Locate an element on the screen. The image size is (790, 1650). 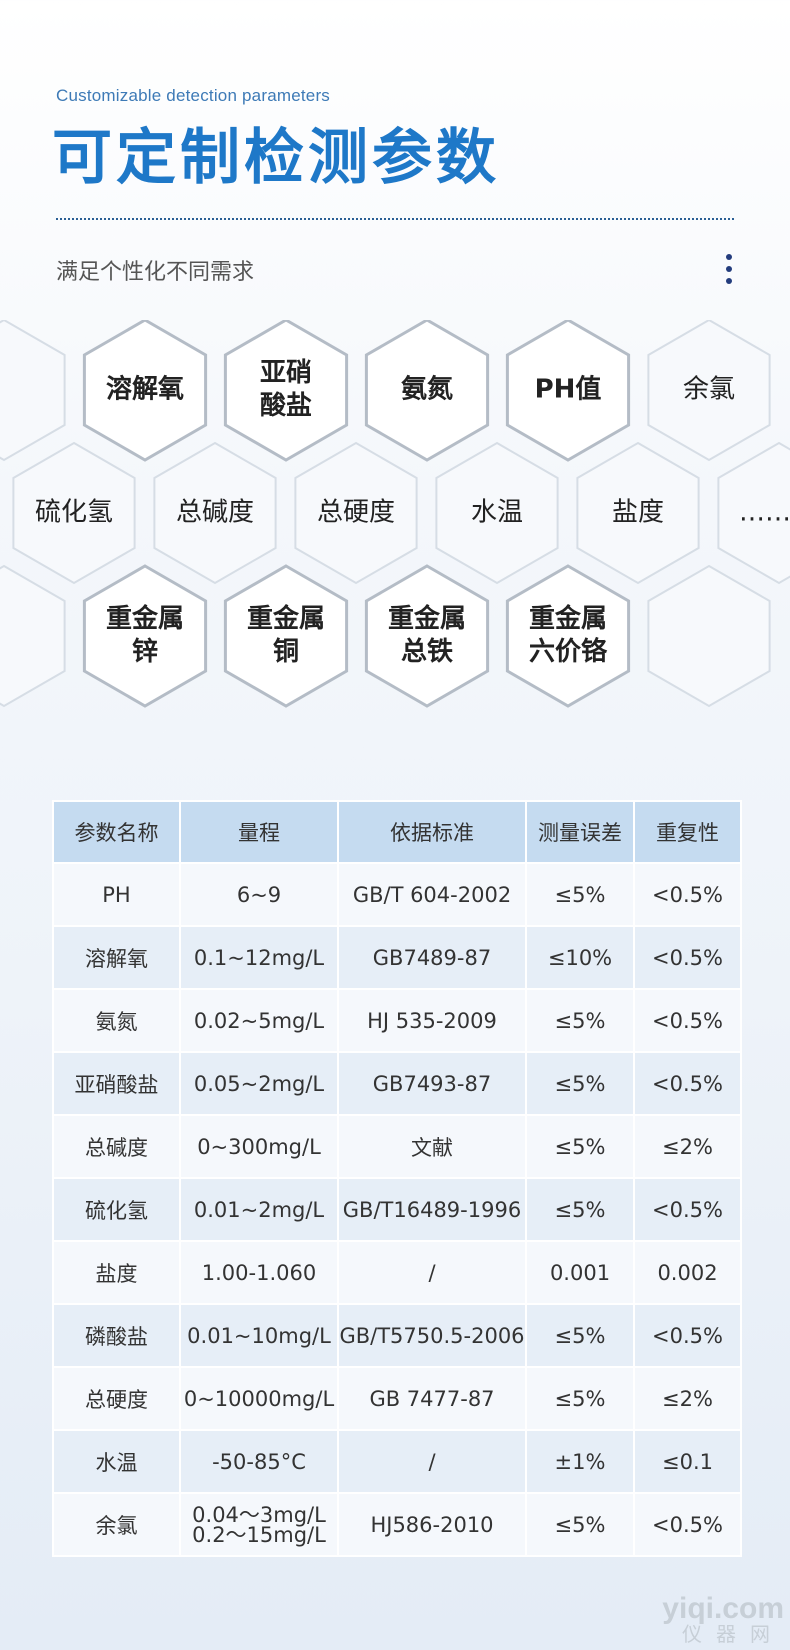
table-row: 盐度 1.00-1.060/0.001 0.002 is located at coordinates (397, 1272).